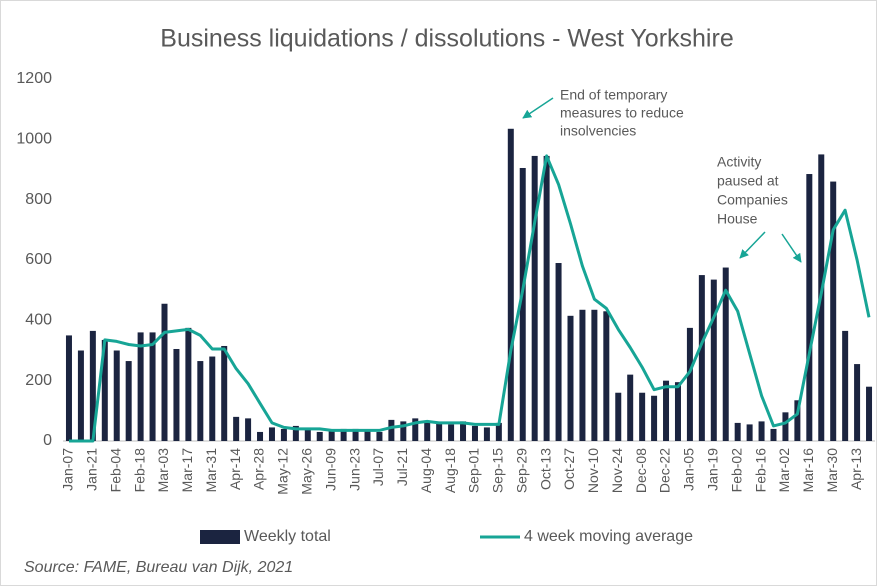 This screenshot has height=586, width=877. What do you see at coordinates (665, 470) in the screenshot?
I see `x-tick-label: Dec-22` at bounding box center [665, 470].